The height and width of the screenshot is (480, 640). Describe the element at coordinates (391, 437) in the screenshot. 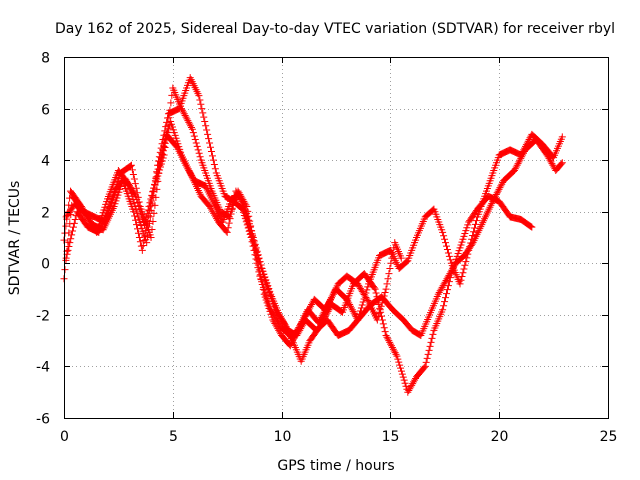

I see `x-tick-label: 15` at that location.